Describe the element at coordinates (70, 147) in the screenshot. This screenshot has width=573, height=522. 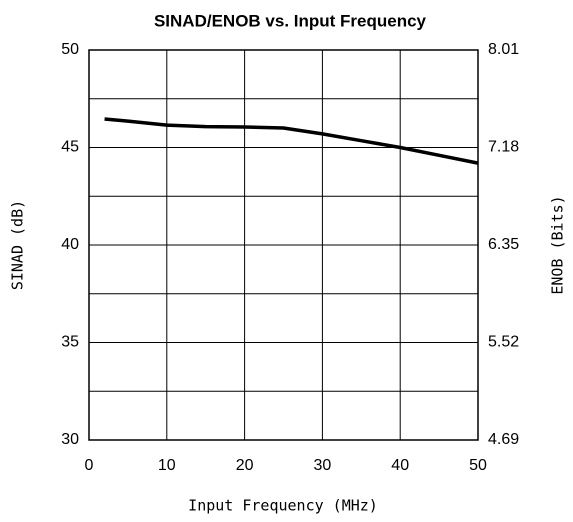
I see `y-tick-label: 45` at that location.